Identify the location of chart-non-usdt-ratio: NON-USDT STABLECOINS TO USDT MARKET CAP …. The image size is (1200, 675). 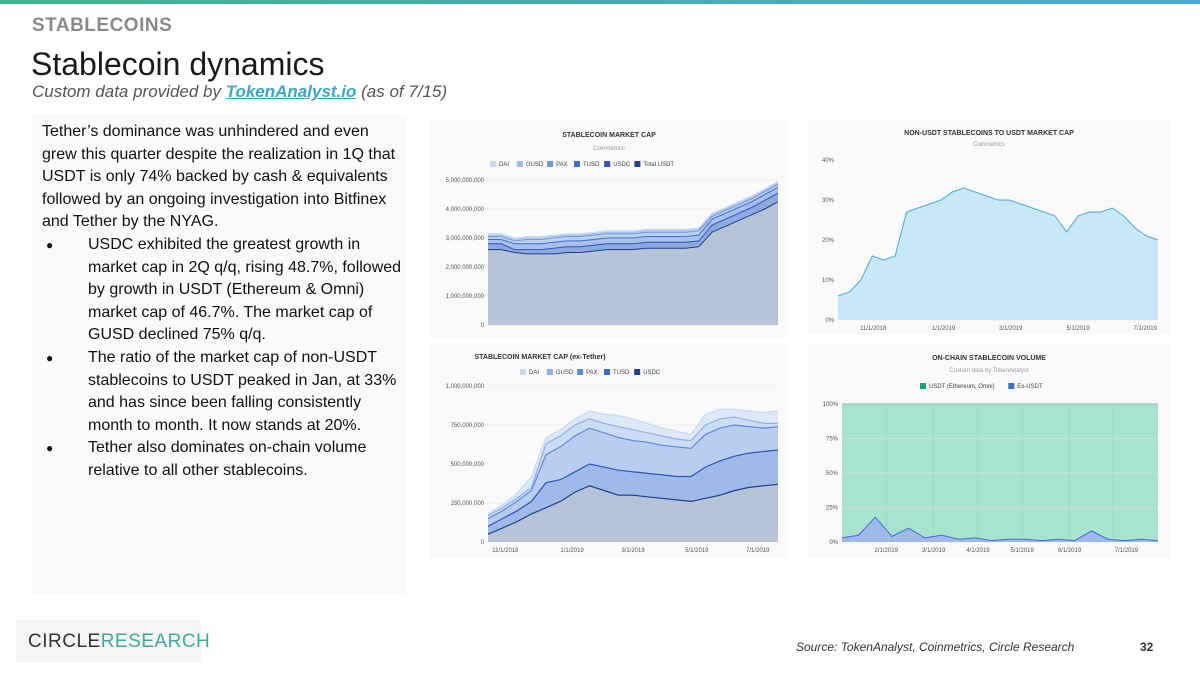
(989, 227).